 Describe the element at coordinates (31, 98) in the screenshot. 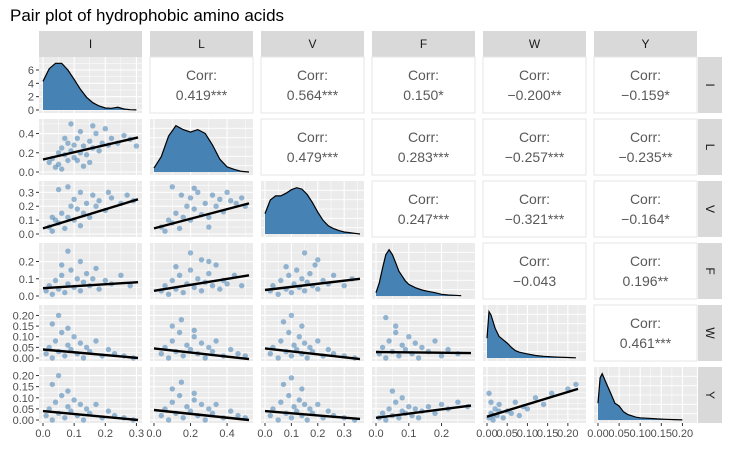

I see `y-tick-label: 2` at that location.